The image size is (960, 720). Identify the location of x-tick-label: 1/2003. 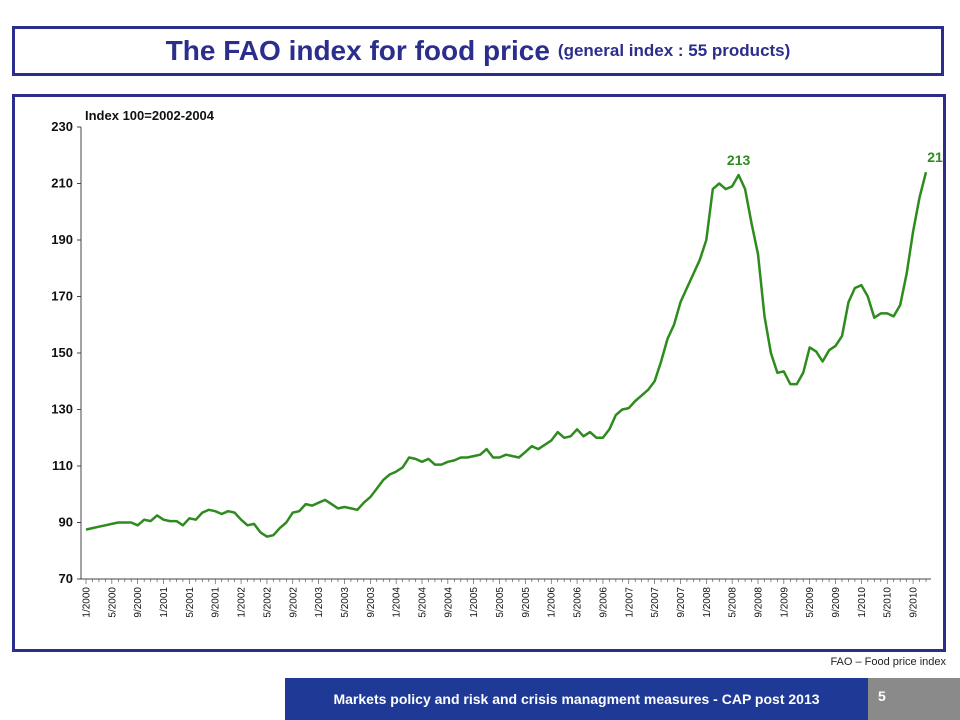
(319, 602).